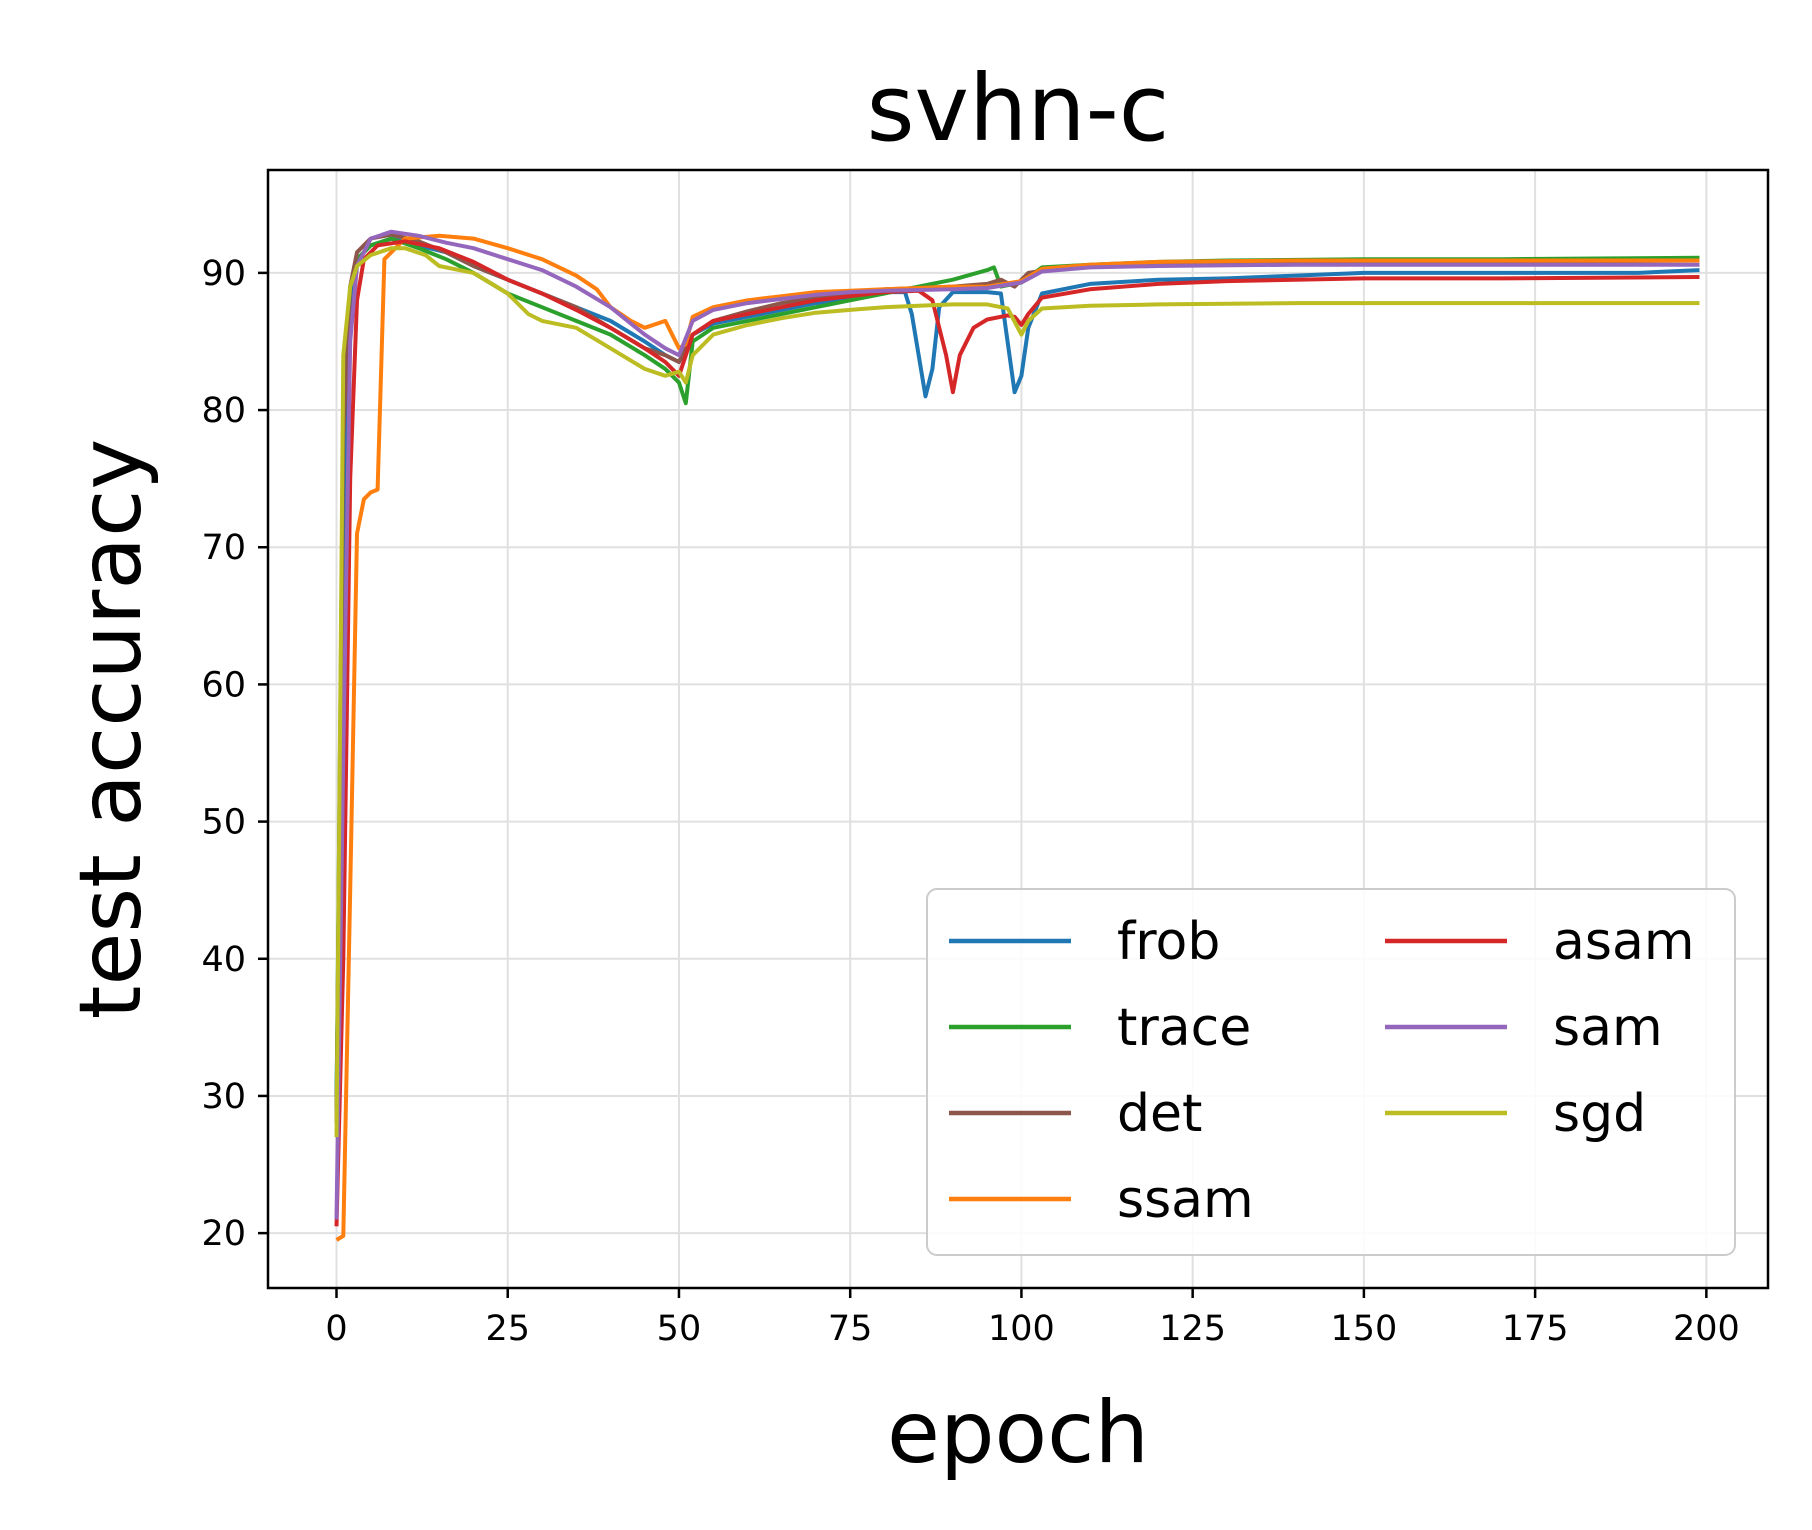 This screenshot has height=1530, width=1812. I want to click on legend-label-frob: frob, so click(1168, 942).